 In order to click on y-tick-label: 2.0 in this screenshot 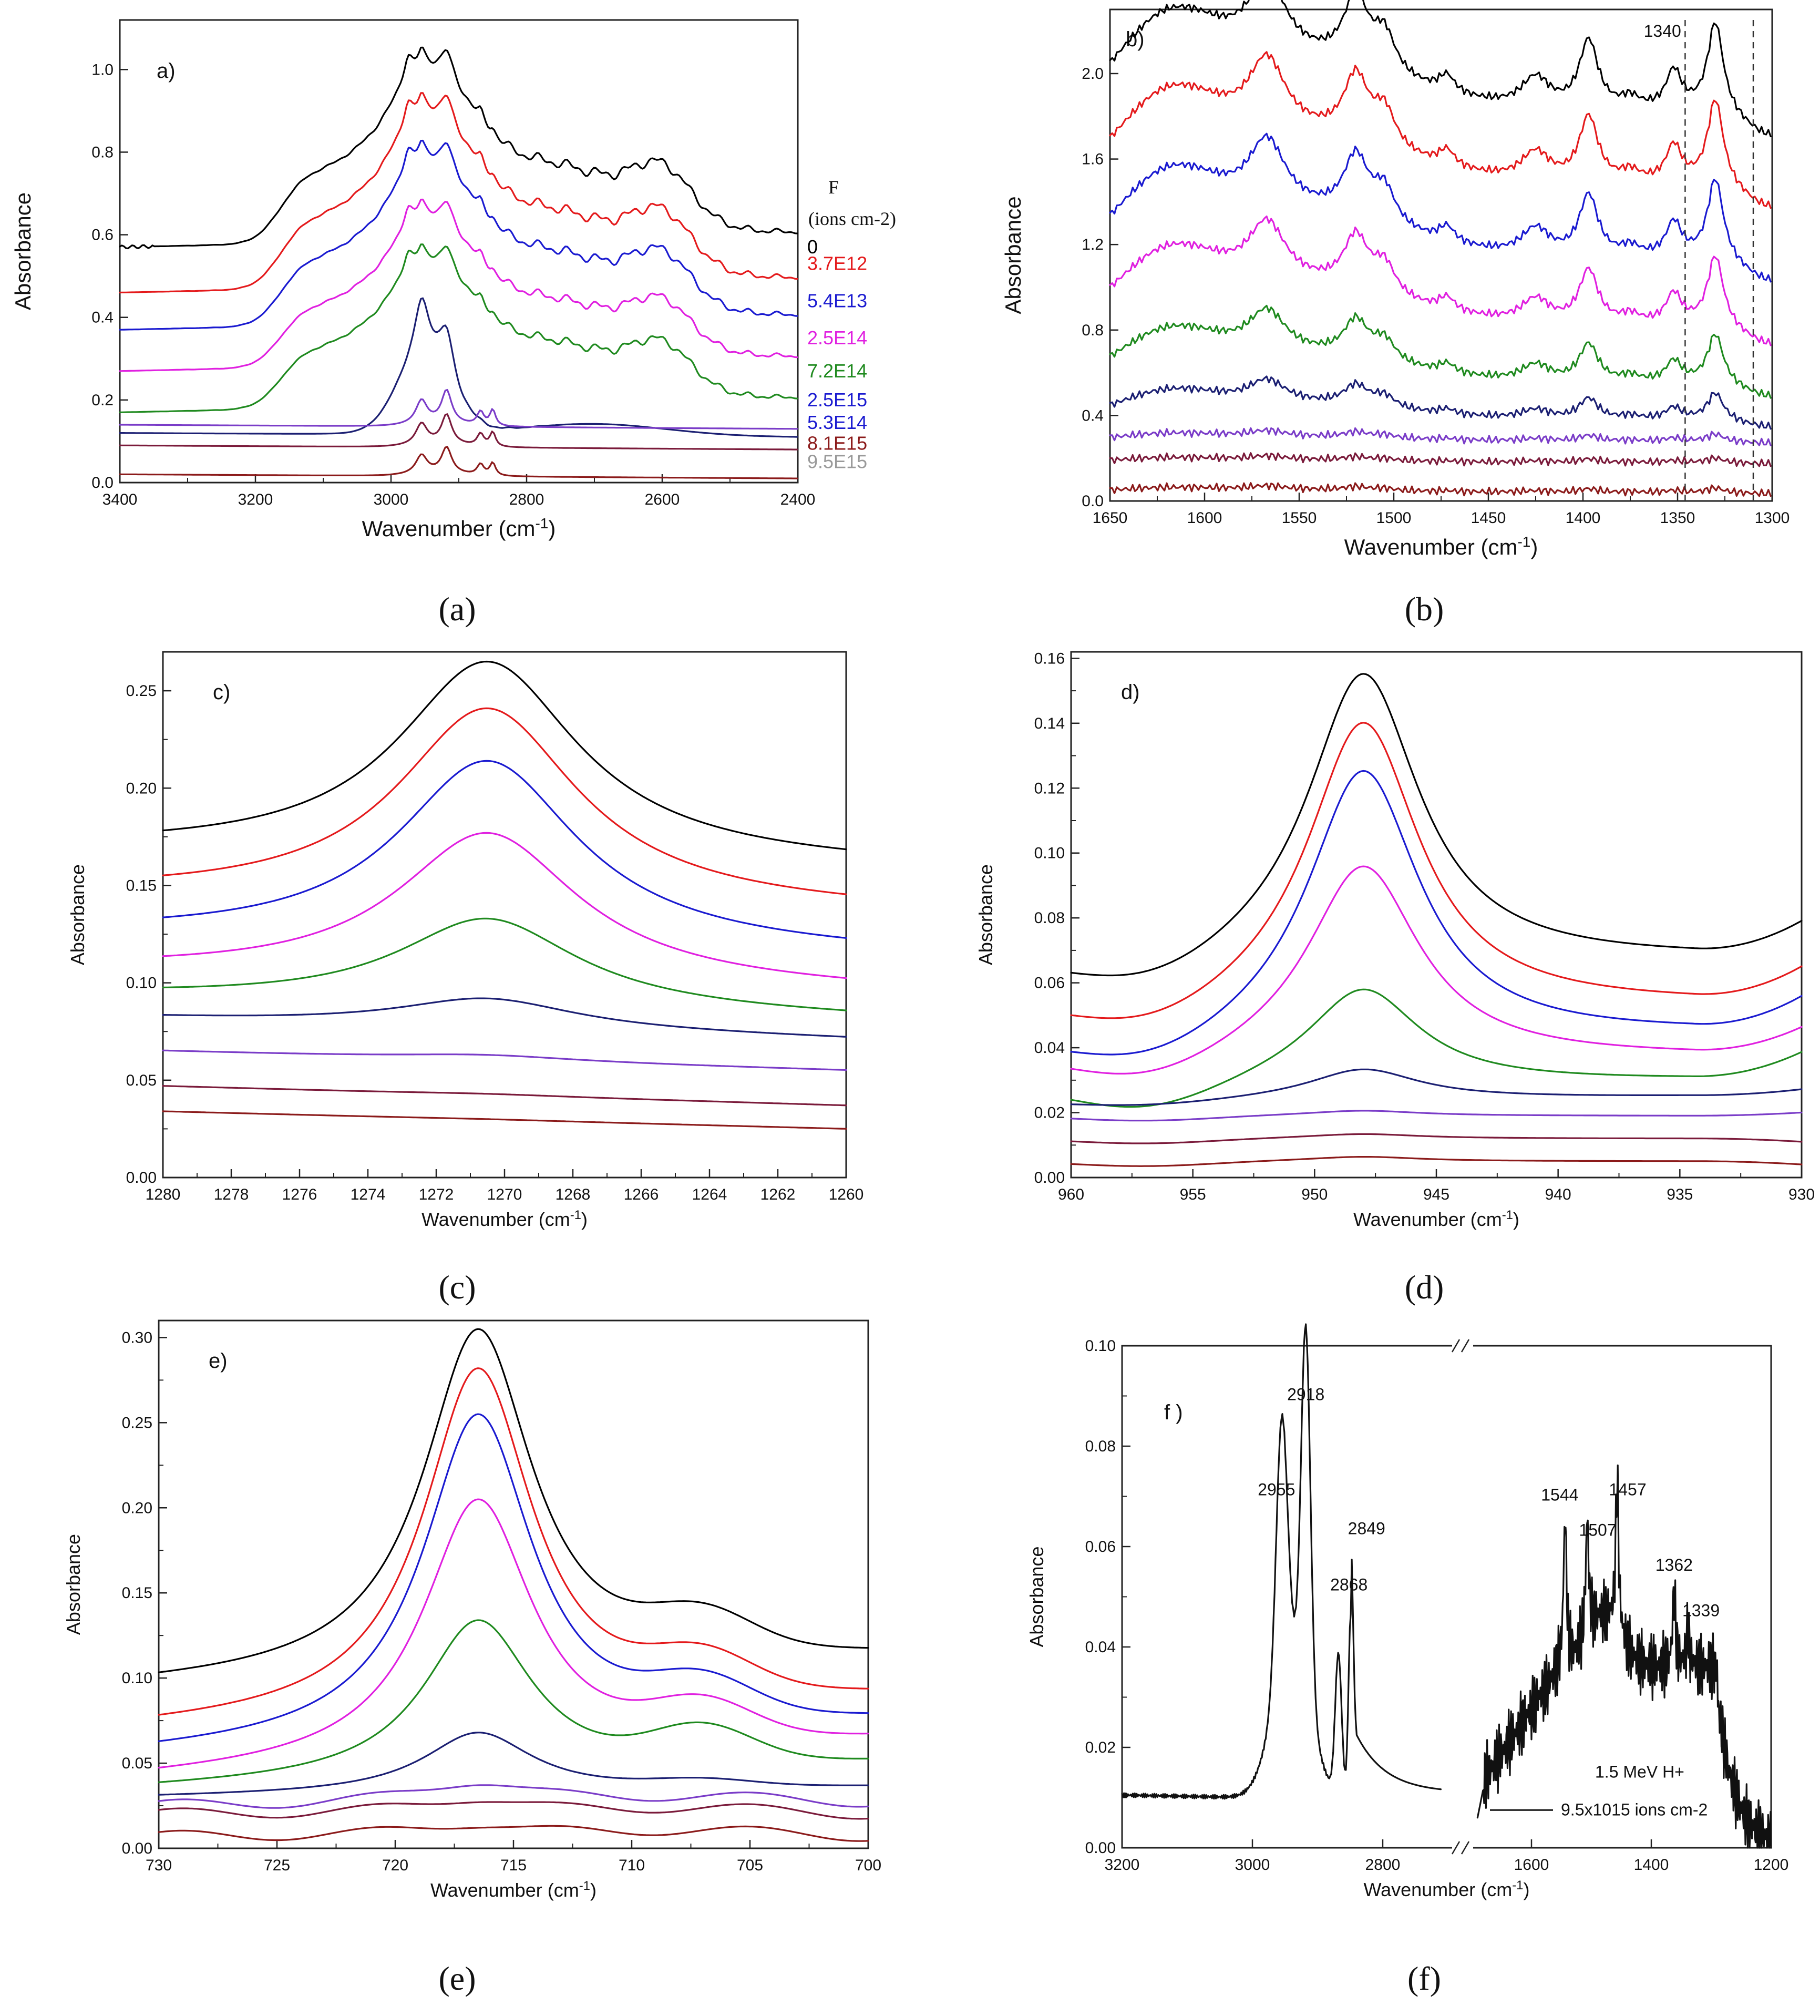, I will do `click(1093, 74)`.